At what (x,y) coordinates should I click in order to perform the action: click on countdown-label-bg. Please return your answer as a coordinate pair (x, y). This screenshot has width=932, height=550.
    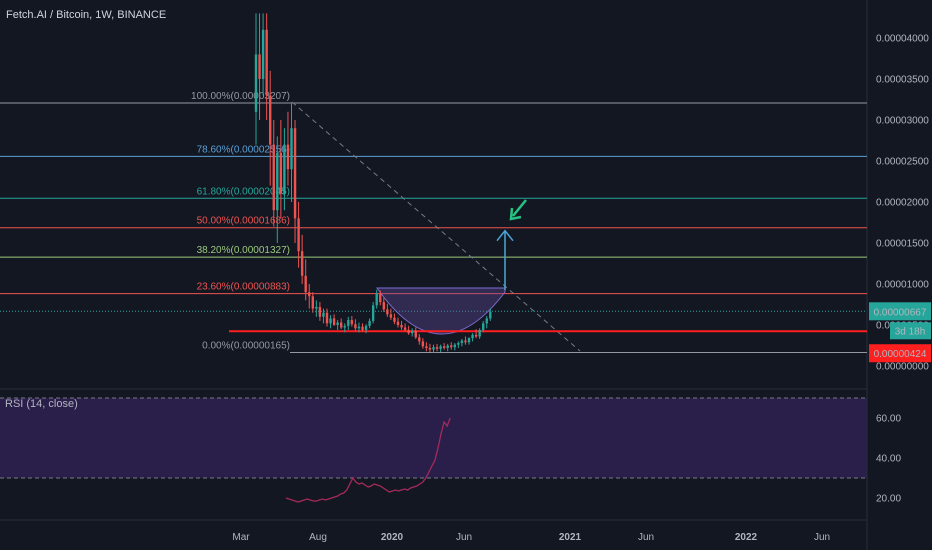
    Looking at the image, I should click on (910, 331).